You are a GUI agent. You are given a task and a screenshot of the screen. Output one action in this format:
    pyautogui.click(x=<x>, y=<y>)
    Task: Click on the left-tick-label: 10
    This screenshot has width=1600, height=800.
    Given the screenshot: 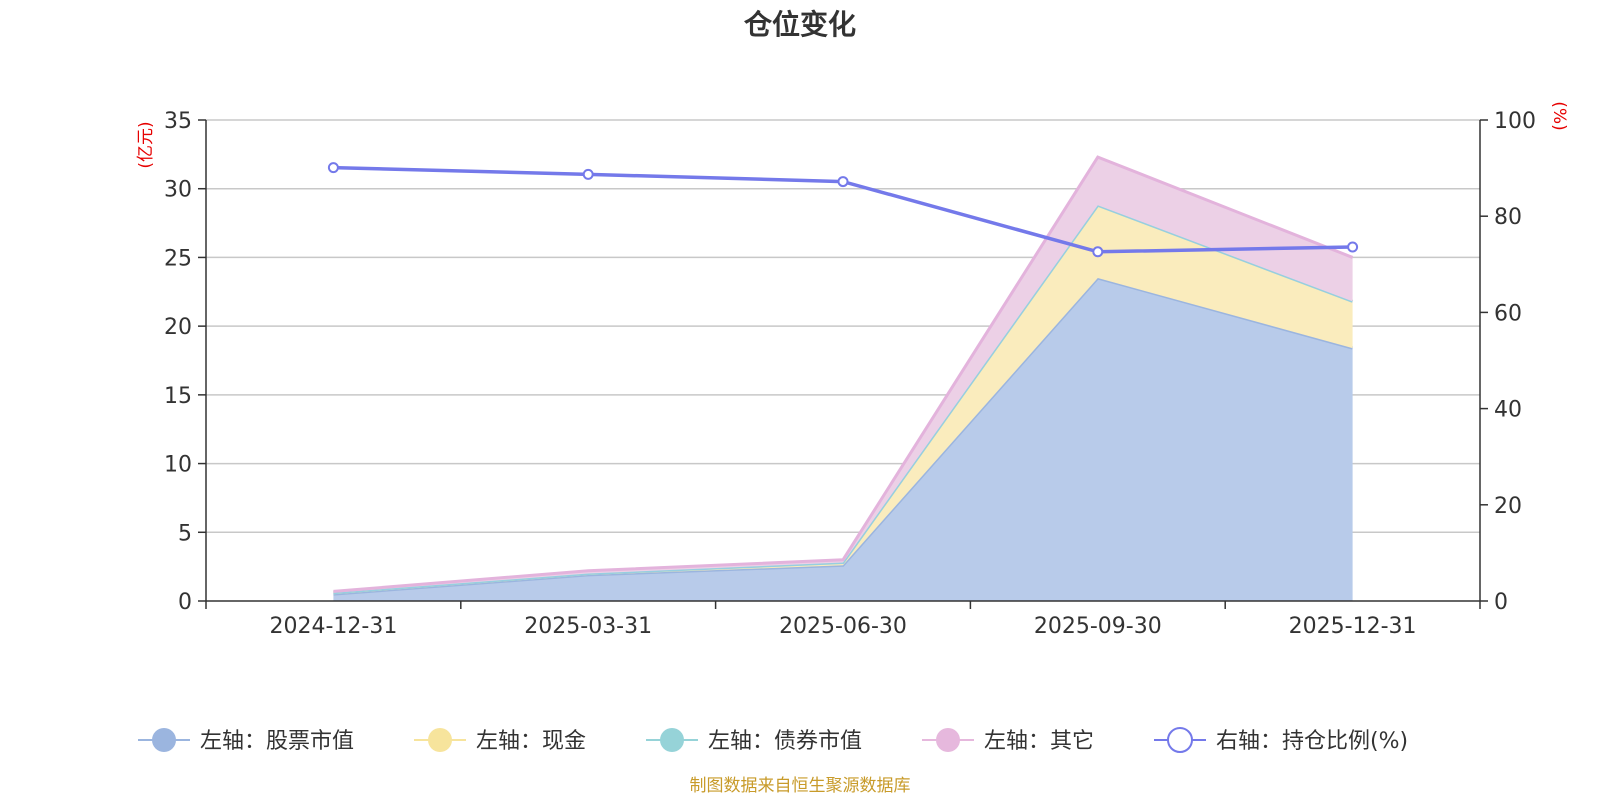 What is the action you would take?
    pyautogui.click(x=178, y=465)
    